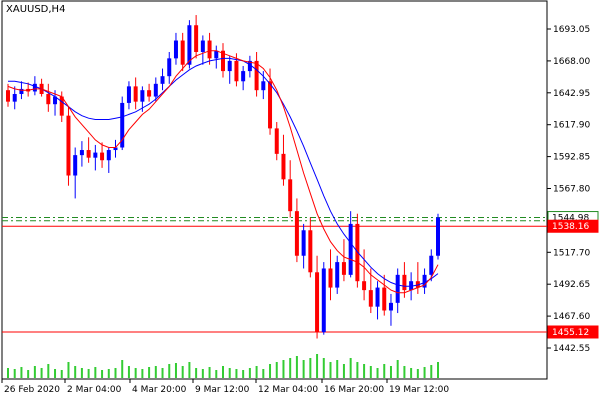 Image resolution: width=600 pixels, height=400 pixels. I want to click on time-tick-label: 26 Feb 2020, so click(32, 390).